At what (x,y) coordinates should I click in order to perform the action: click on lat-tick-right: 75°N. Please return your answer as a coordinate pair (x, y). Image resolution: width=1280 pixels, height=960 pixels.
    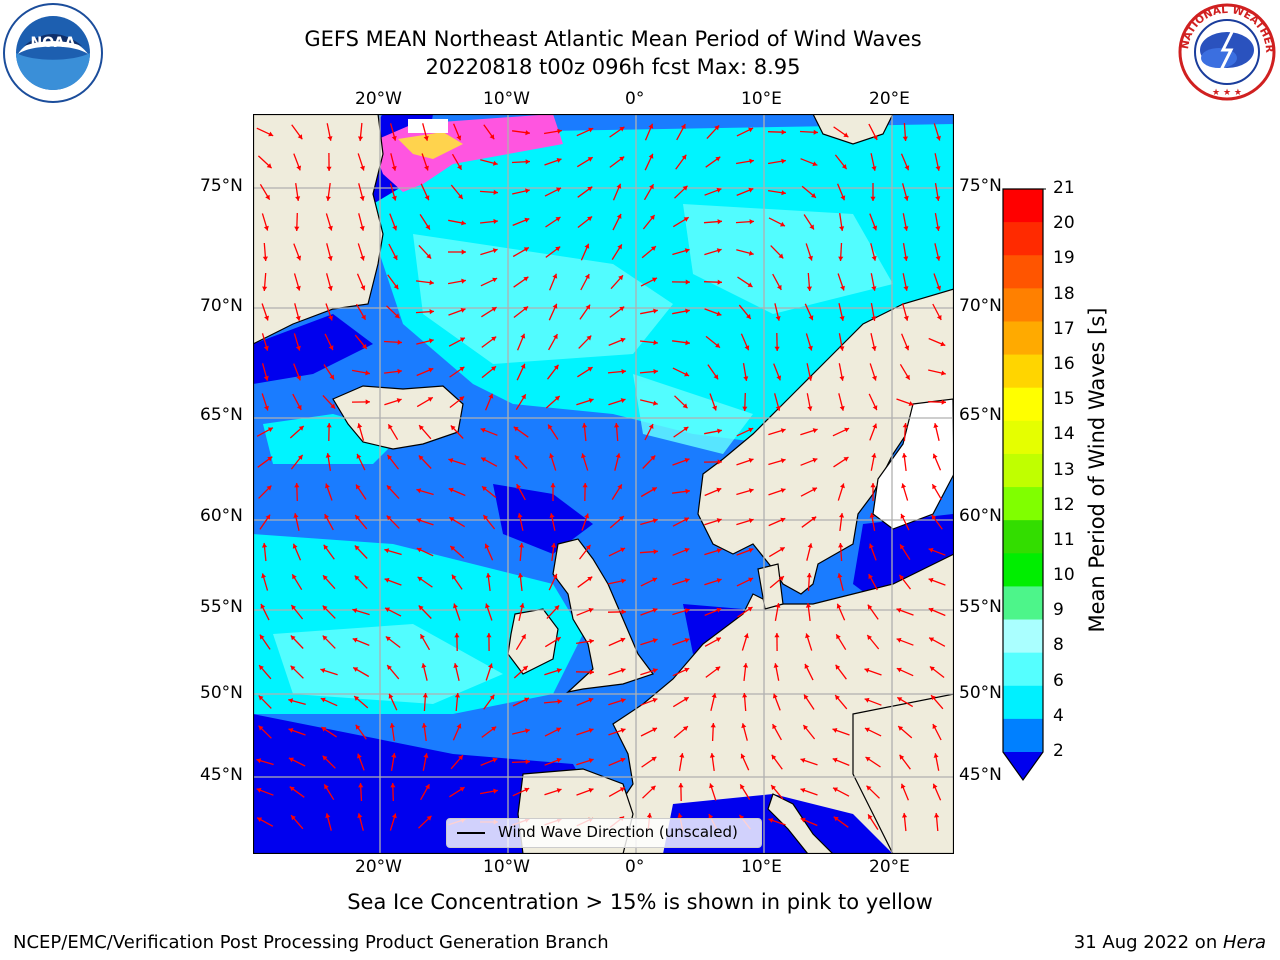
    Looking at the image, I should click on (980, 186).